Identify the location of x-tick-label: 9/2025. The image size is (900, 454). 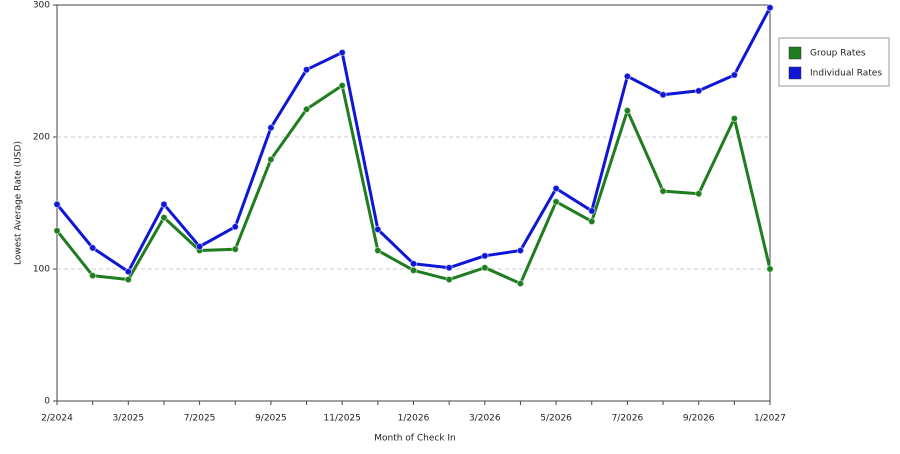
(271, 419).